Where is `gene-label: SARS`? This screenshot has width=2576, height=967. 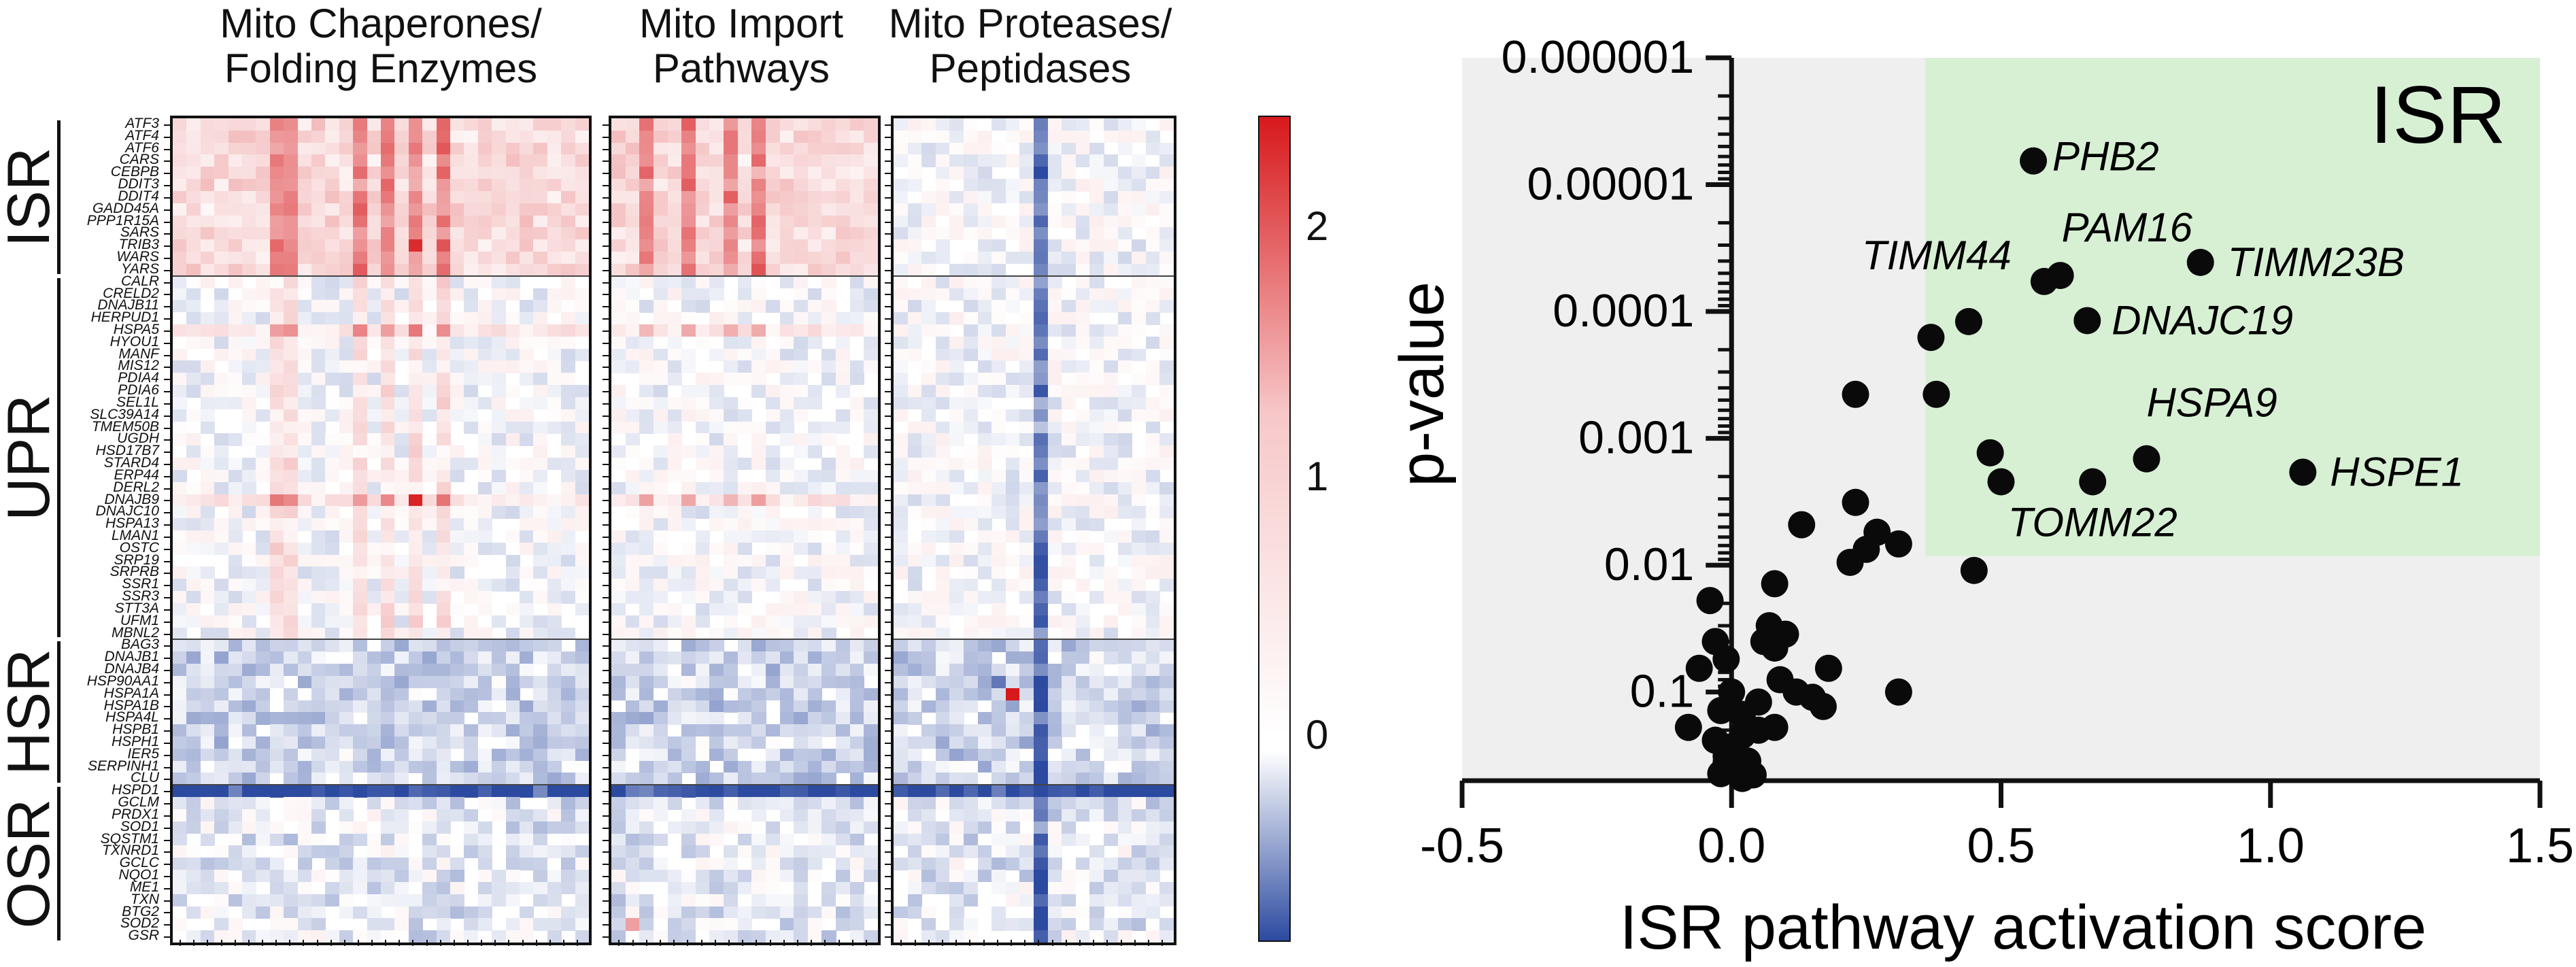 gene-label: SARS is located at coordinates (139, 232).